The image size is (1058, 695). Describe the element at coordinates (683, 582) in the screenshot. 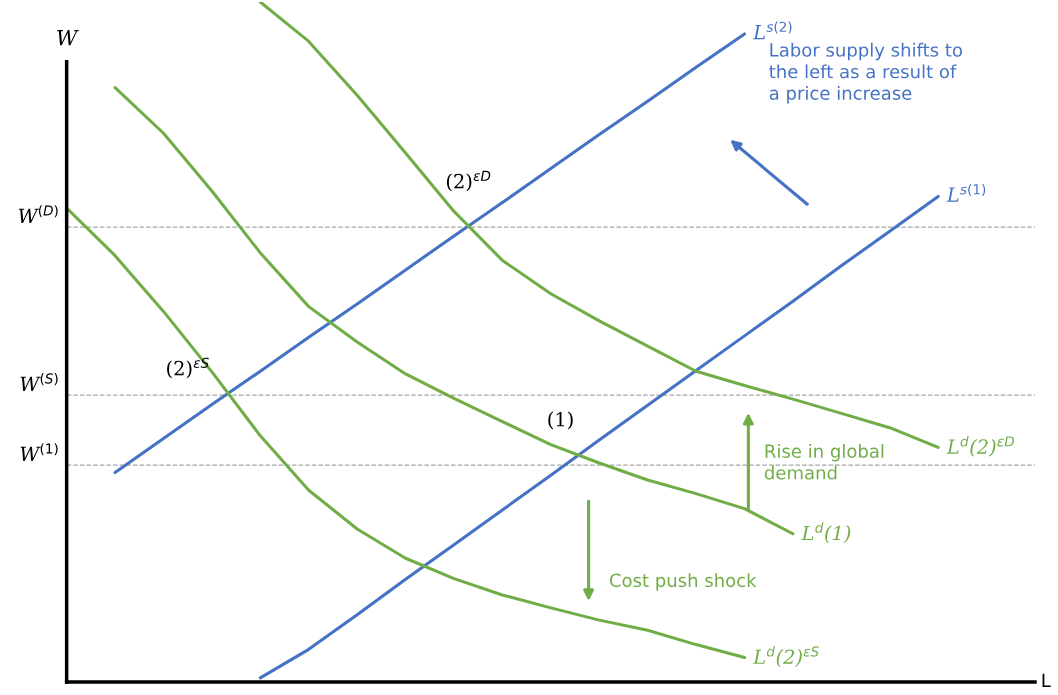

I see `annotation: Cost push shock` at that location.